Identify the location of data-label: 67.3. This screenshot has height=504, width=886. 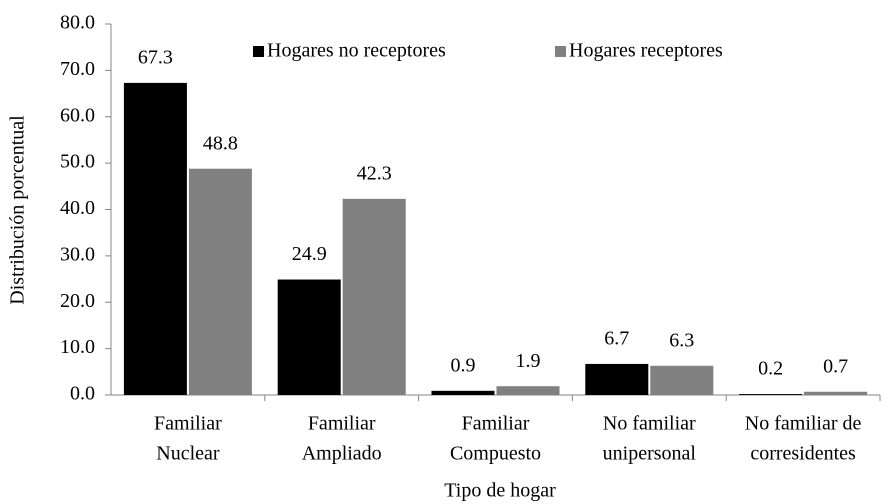
(155, 57).